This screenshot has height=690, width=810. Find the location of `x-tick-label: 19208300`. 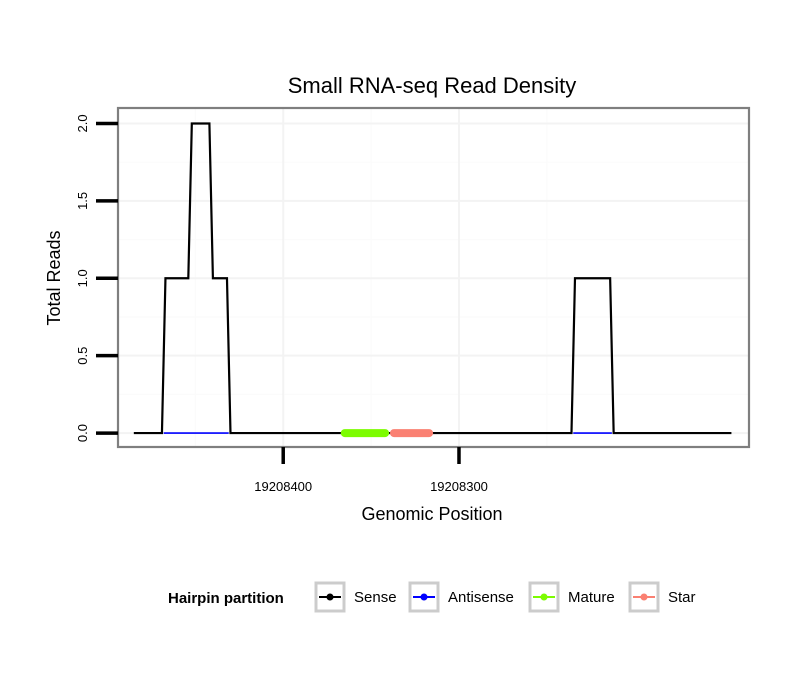

x-tick-label: 19208300 is located at coordinates (459, 486).